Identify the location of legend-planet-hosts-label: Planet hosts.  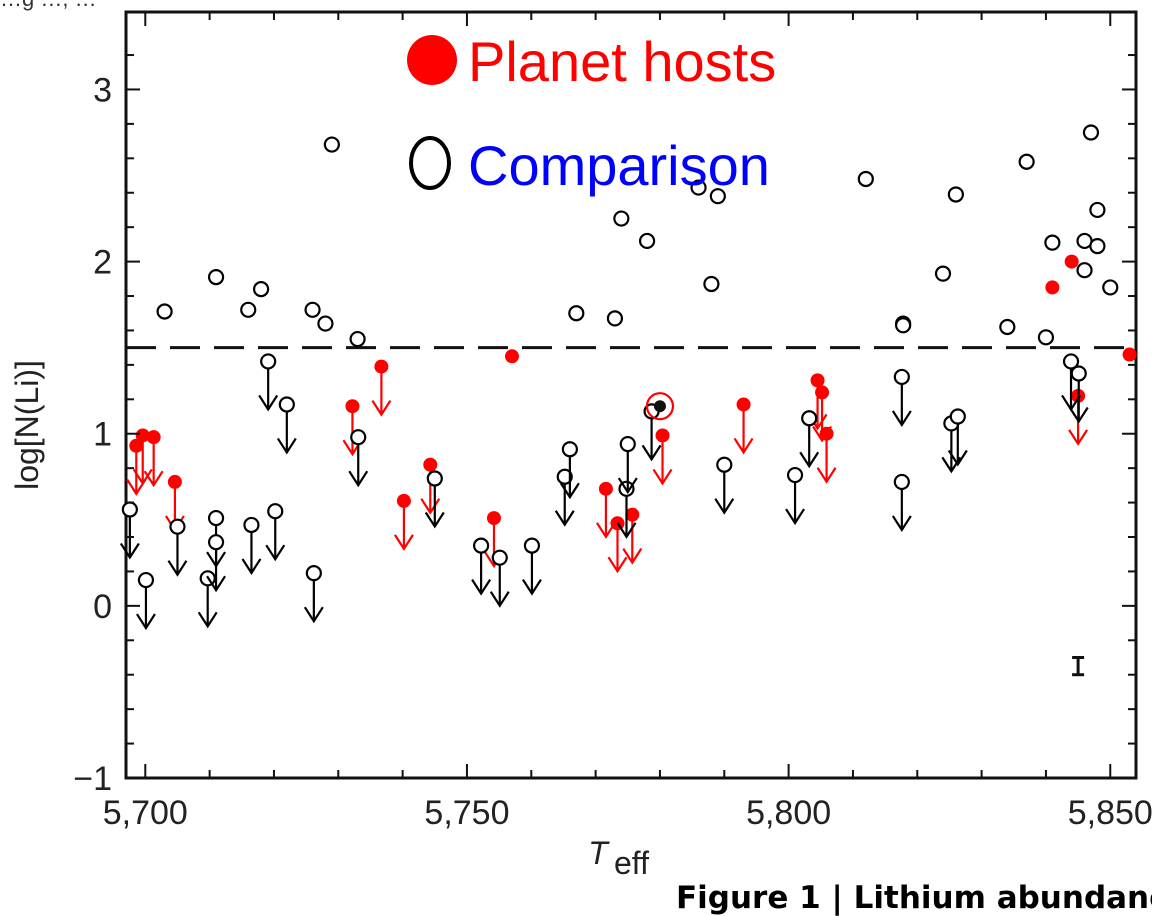
(622, 61).